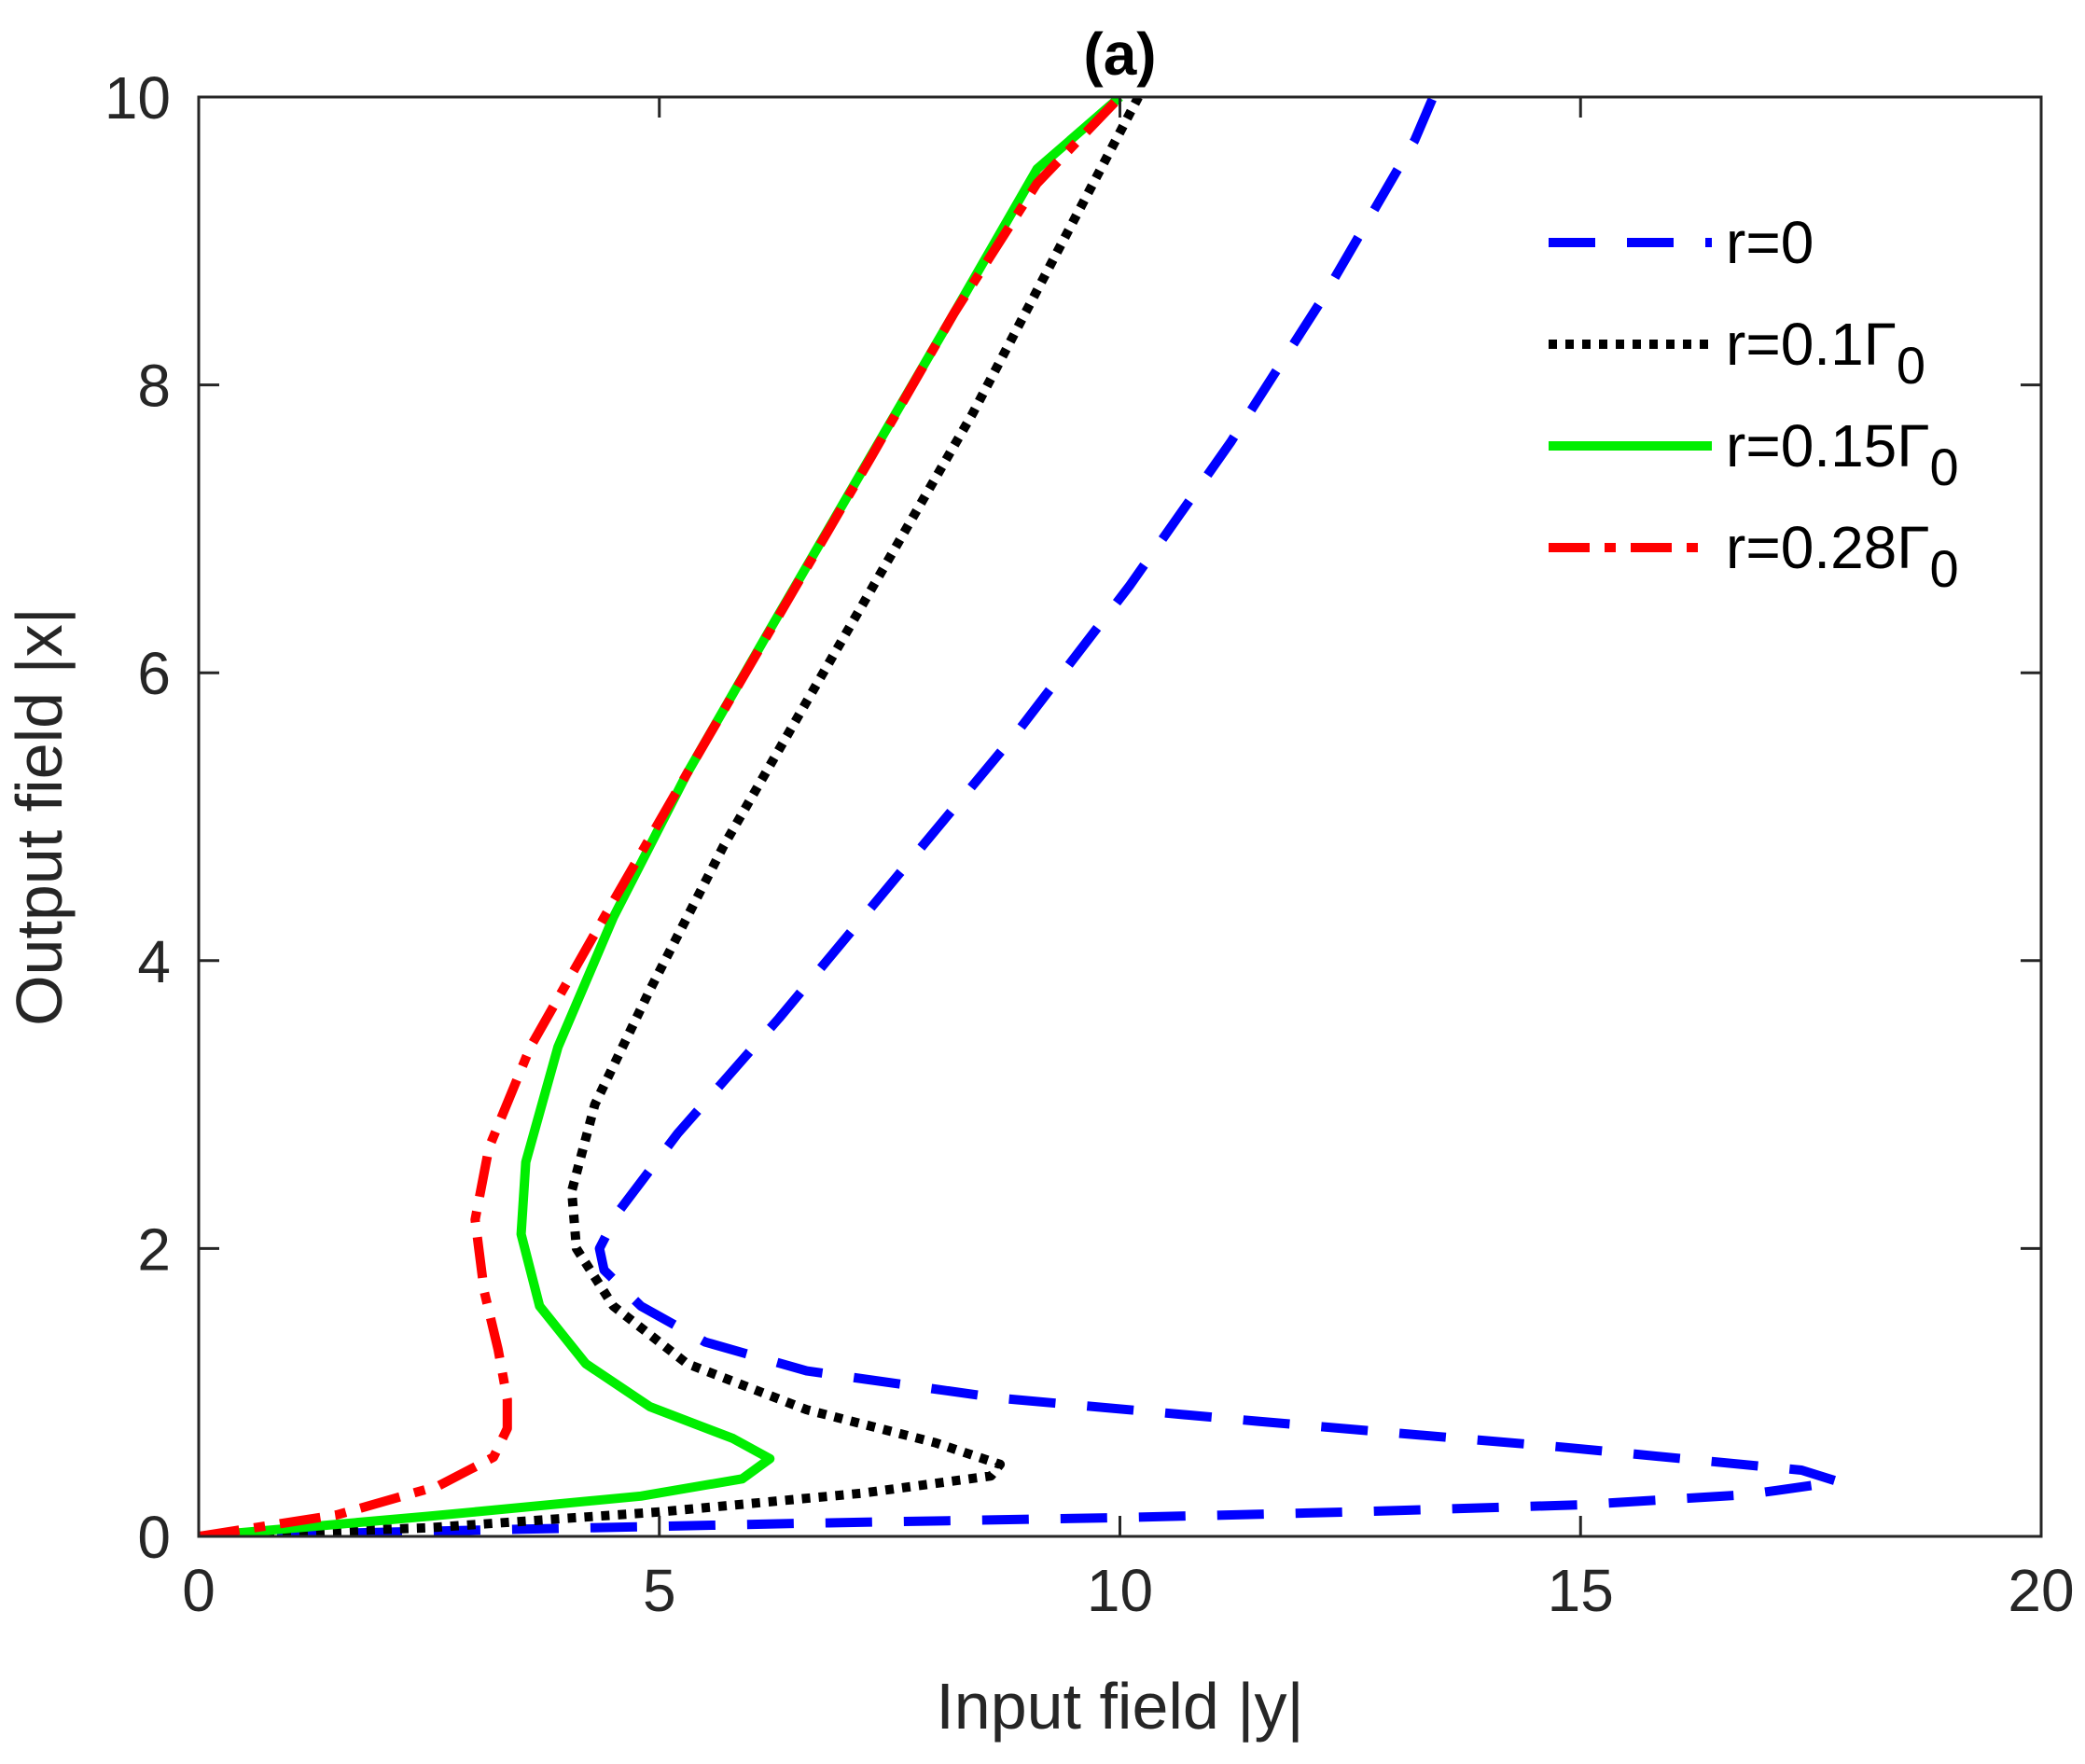 Image resolution: width=2085 pixels, height=1764 pixels. Describe the element at coordinates (1770, 243) in the screenshot. I see `legend-label: r=0` at that location.